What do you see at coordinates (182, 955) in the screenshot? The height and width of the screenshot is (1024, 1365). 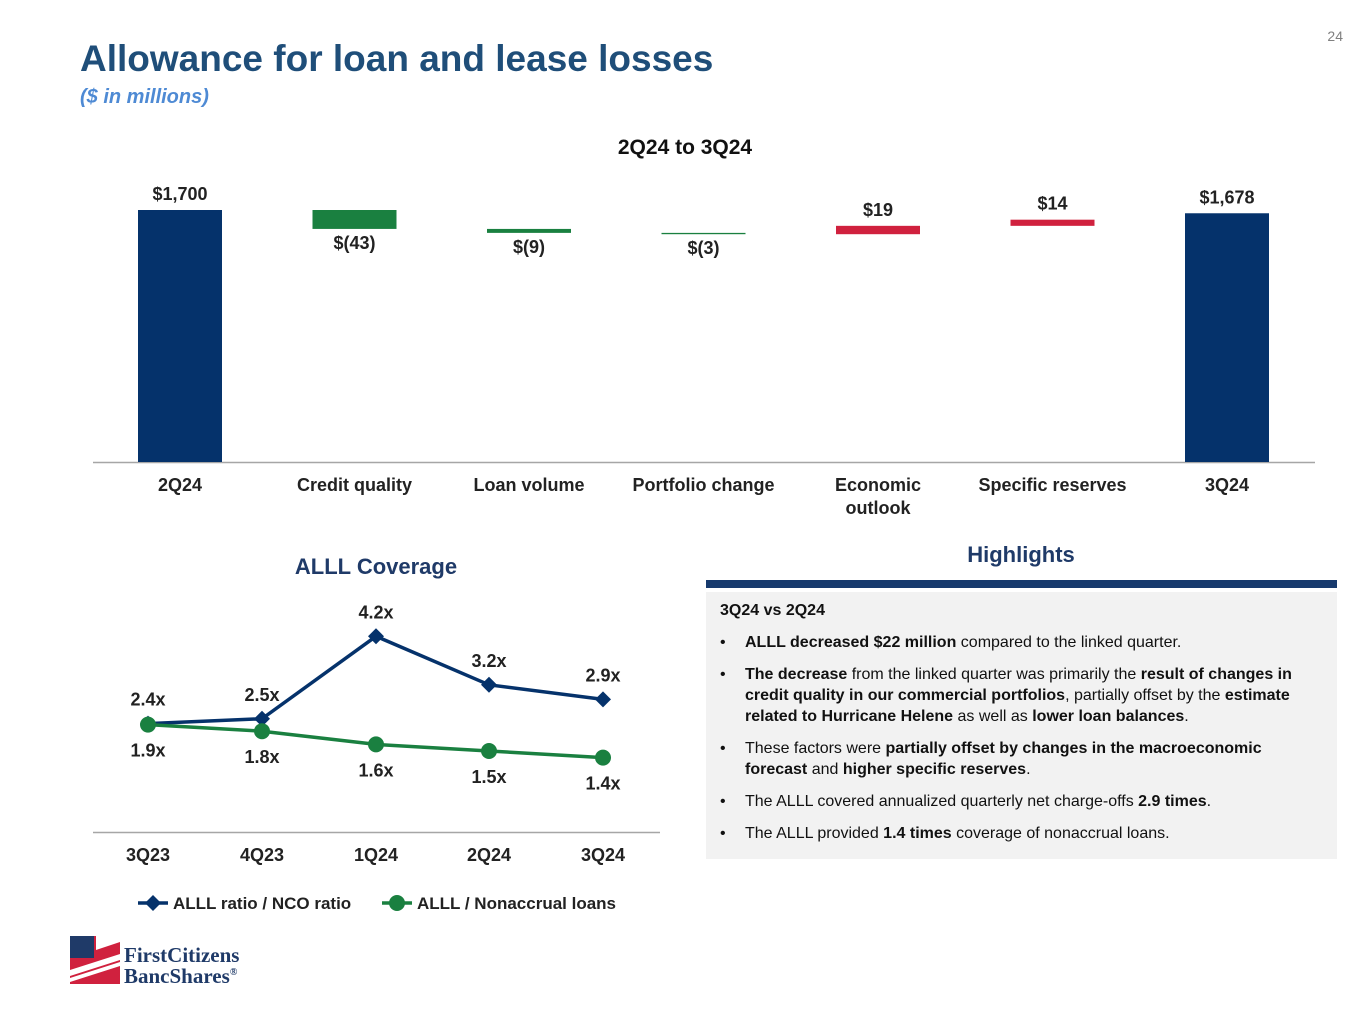 I see `logo-wordmark-line1: FirstCitizens` at bounding box center [182, 955].